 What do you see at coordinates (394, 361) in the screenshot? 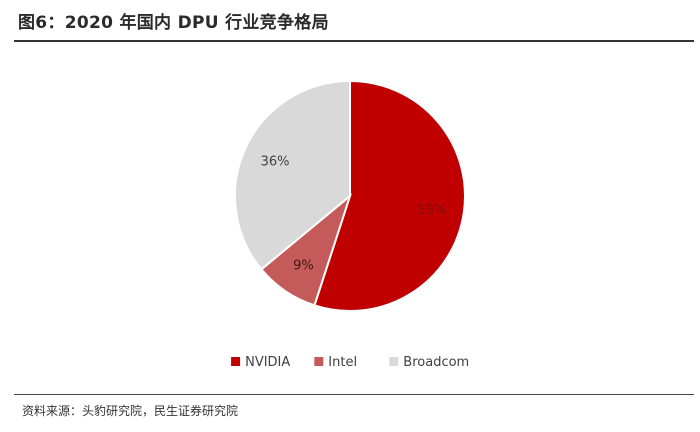
I see `legend-swatch-broadcom` at bounding box center [394, 361].